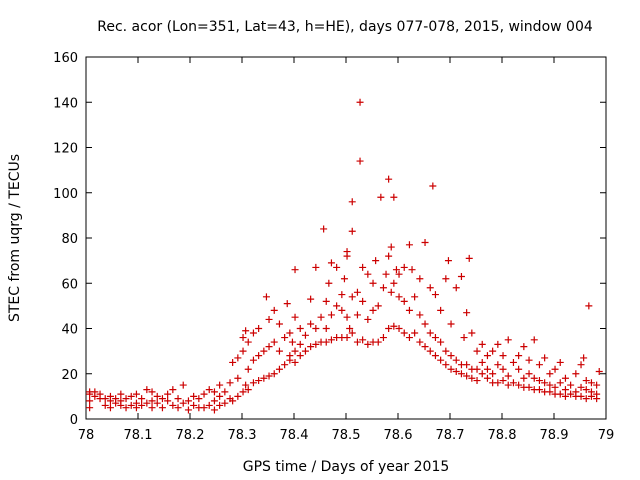 The height and width of the screenshot is (480, 640). I want to click on y-tick-label: 100, so click(65, 194).